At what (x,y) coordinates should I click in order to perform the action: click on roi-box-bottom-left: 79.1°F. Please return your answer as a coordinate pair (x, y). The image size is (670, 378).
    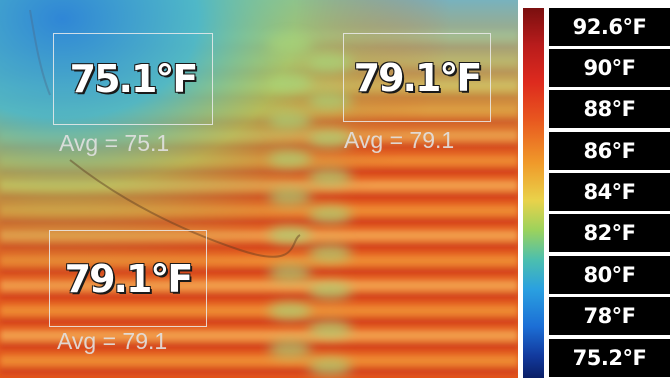
    Looking at the image, I should click on (128, 278).